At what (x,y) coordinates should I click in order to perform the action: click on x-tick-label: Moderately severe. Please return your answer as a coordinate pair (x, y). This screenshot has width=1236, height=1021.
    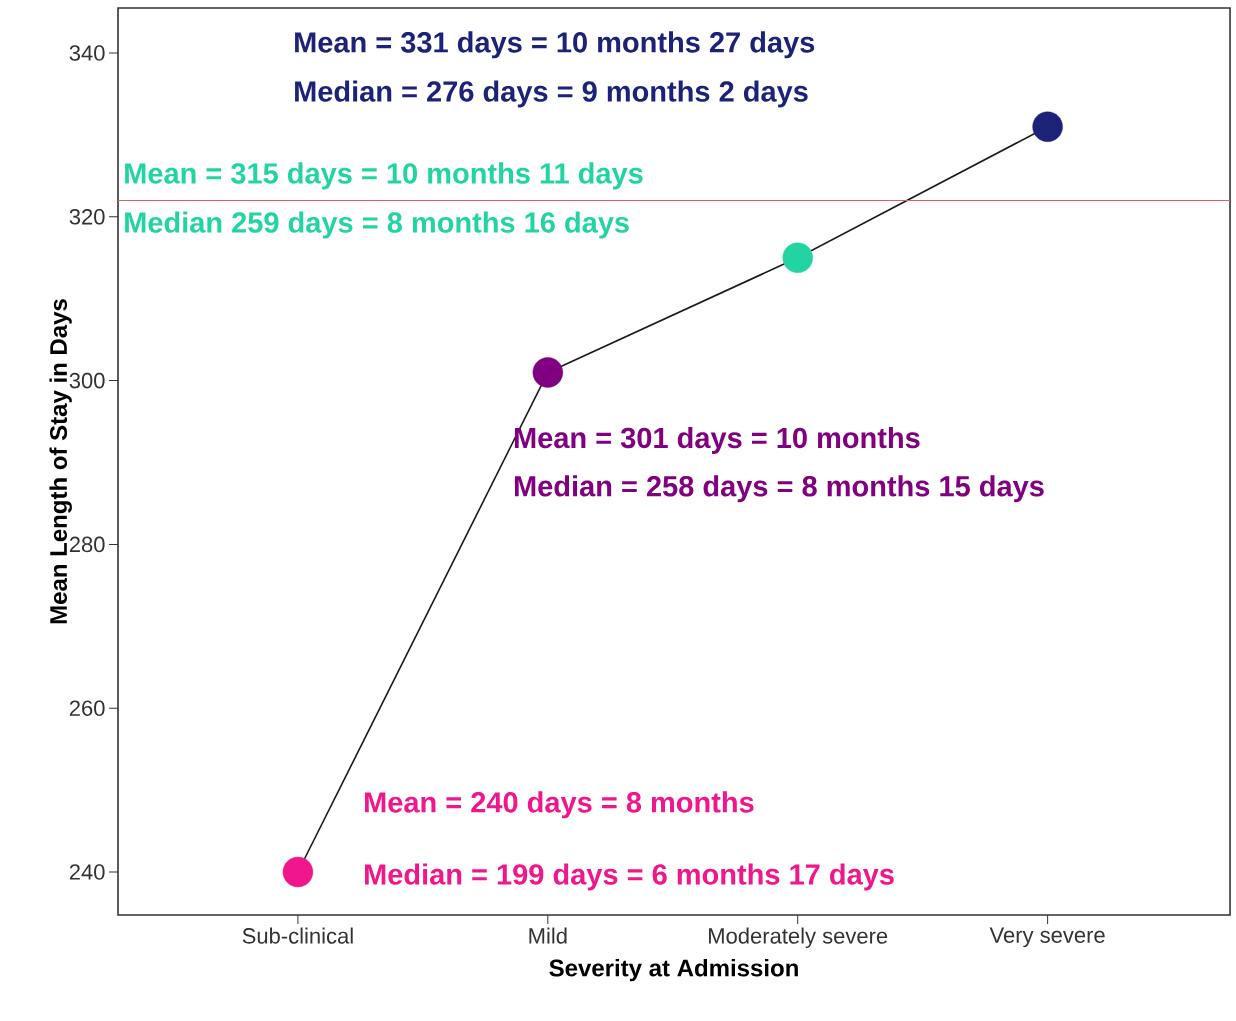
    Looking at the image, I should click on (798, 938).